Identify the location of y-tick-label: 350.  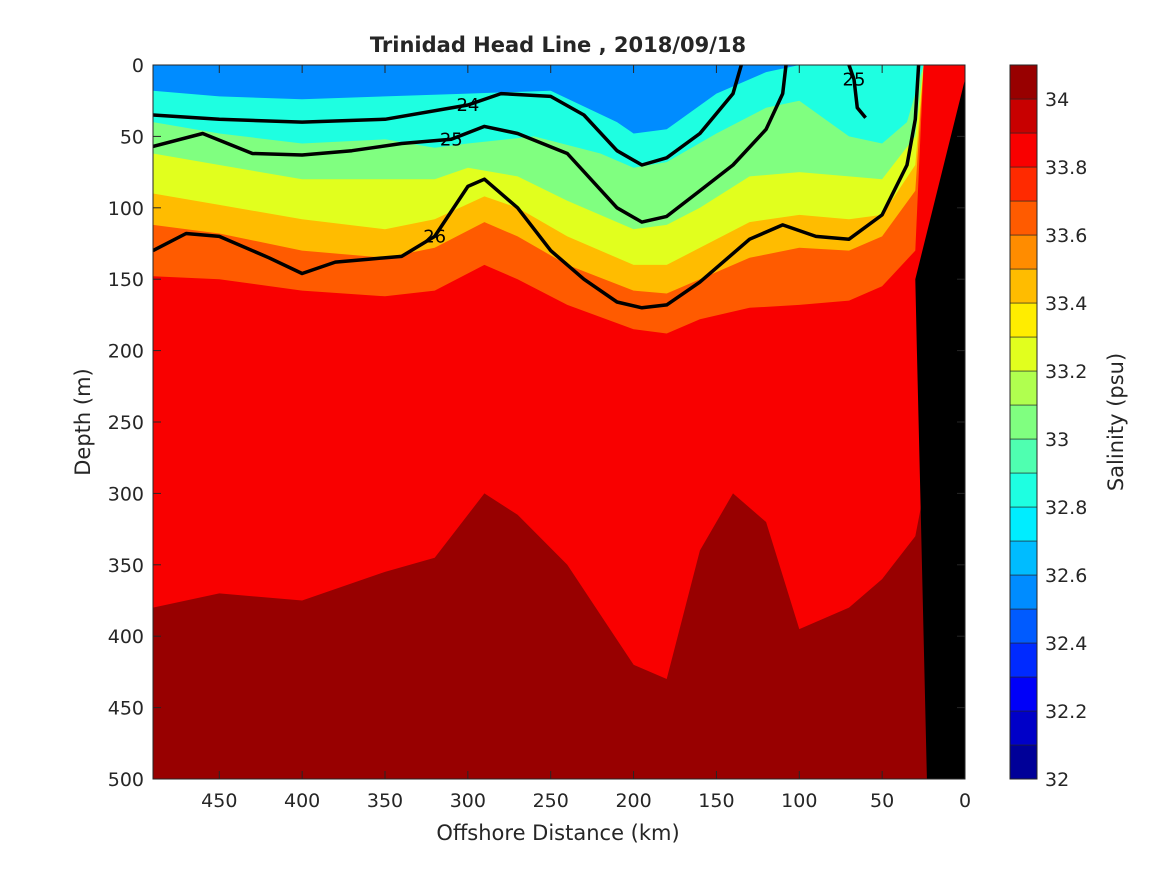
(126, 566).